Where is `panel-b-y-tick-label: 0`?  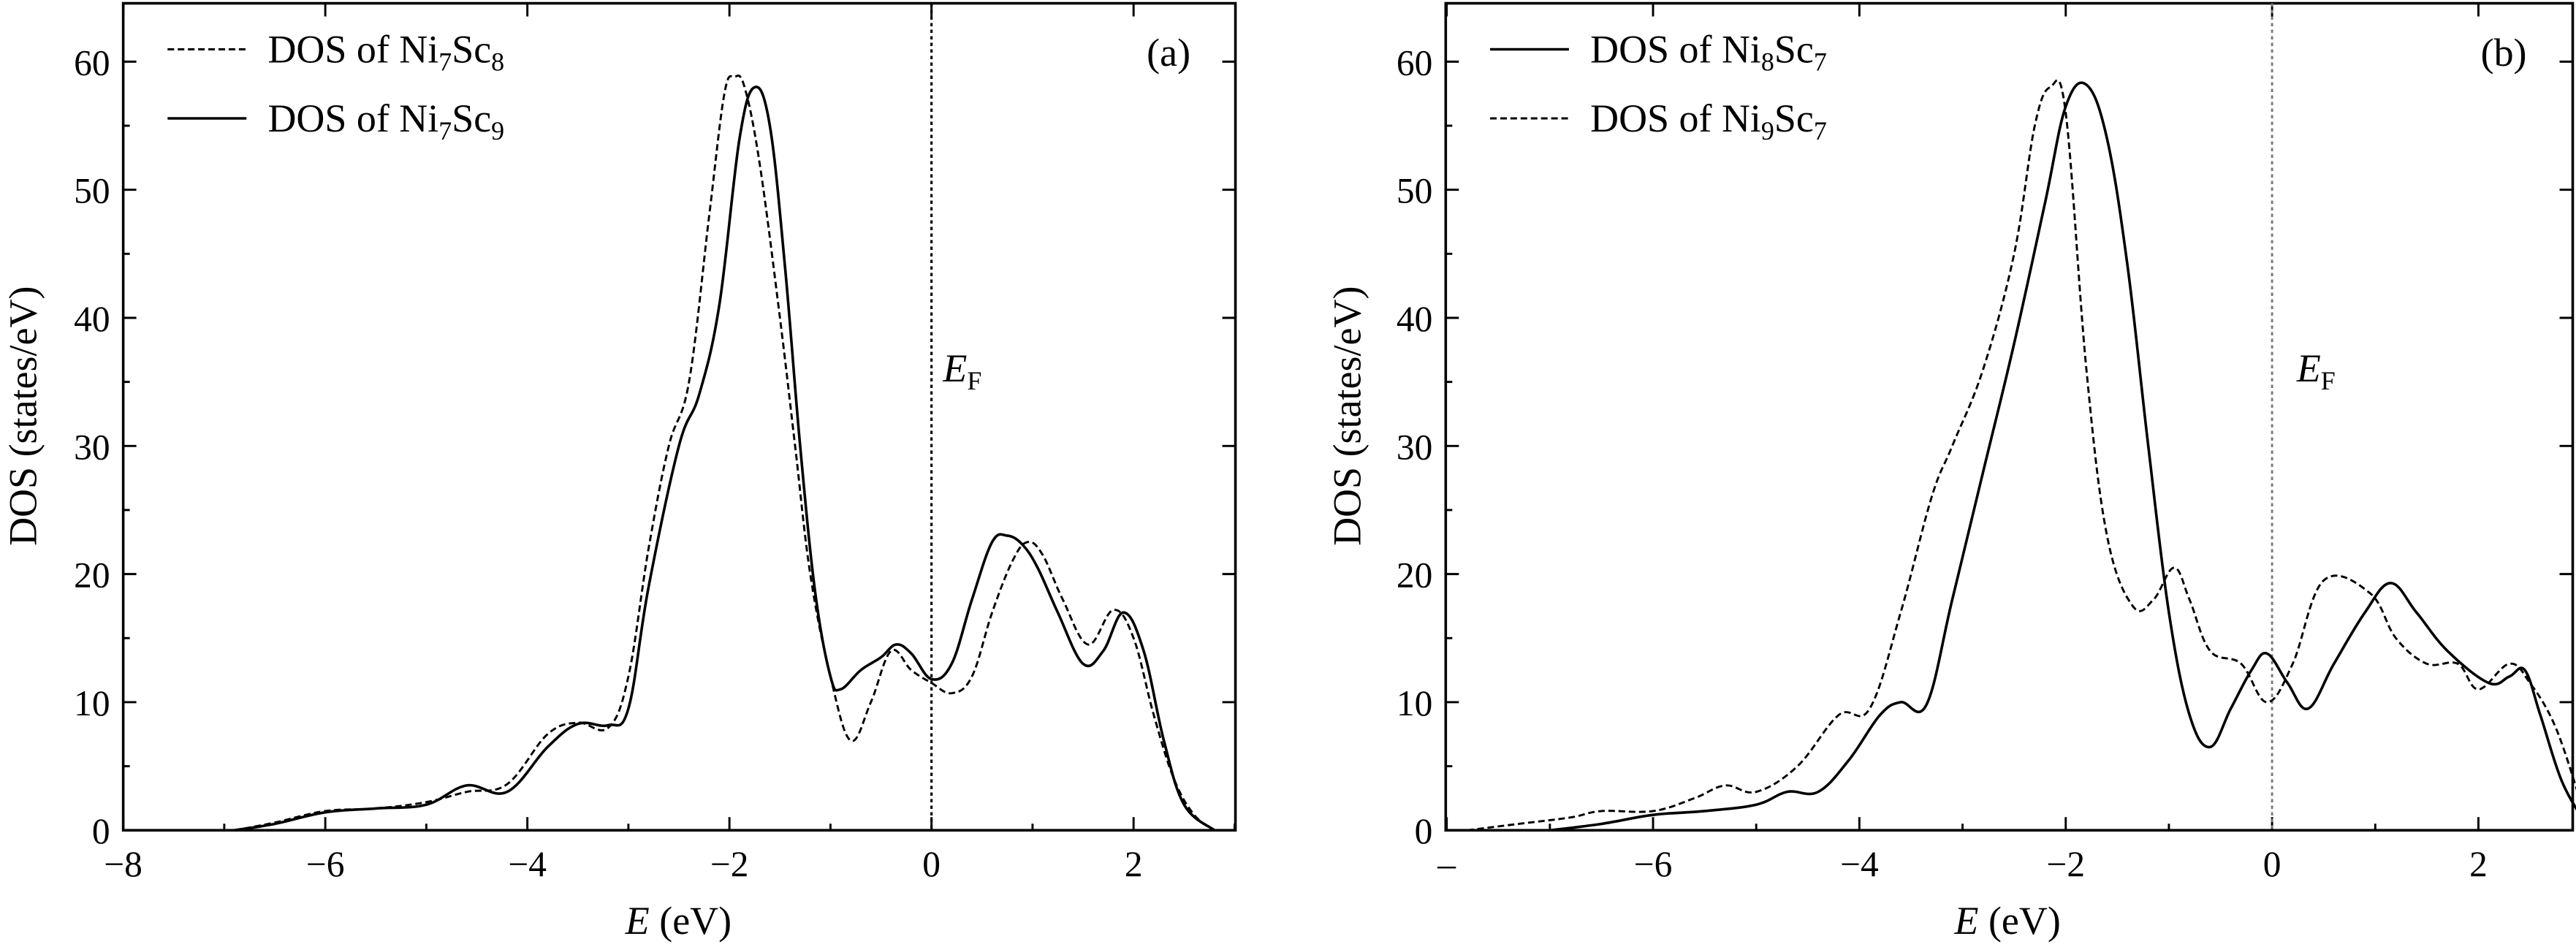 panel-b-y-tick-label: 0 is located at coordinates (1424, 831).